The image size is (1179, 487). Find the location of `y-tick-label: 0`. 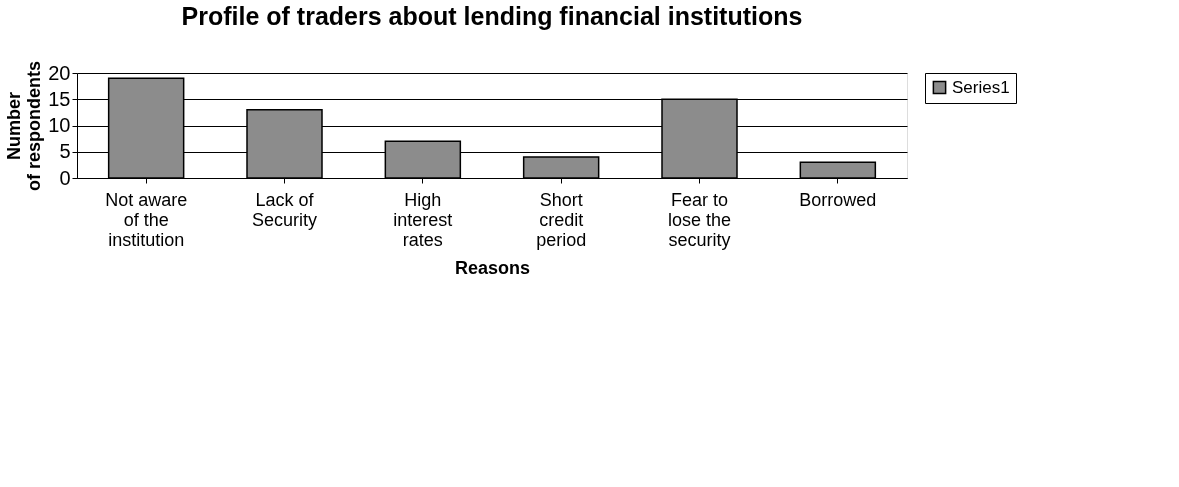

y-tick-label: 0 is located at coordinates (65, 177).